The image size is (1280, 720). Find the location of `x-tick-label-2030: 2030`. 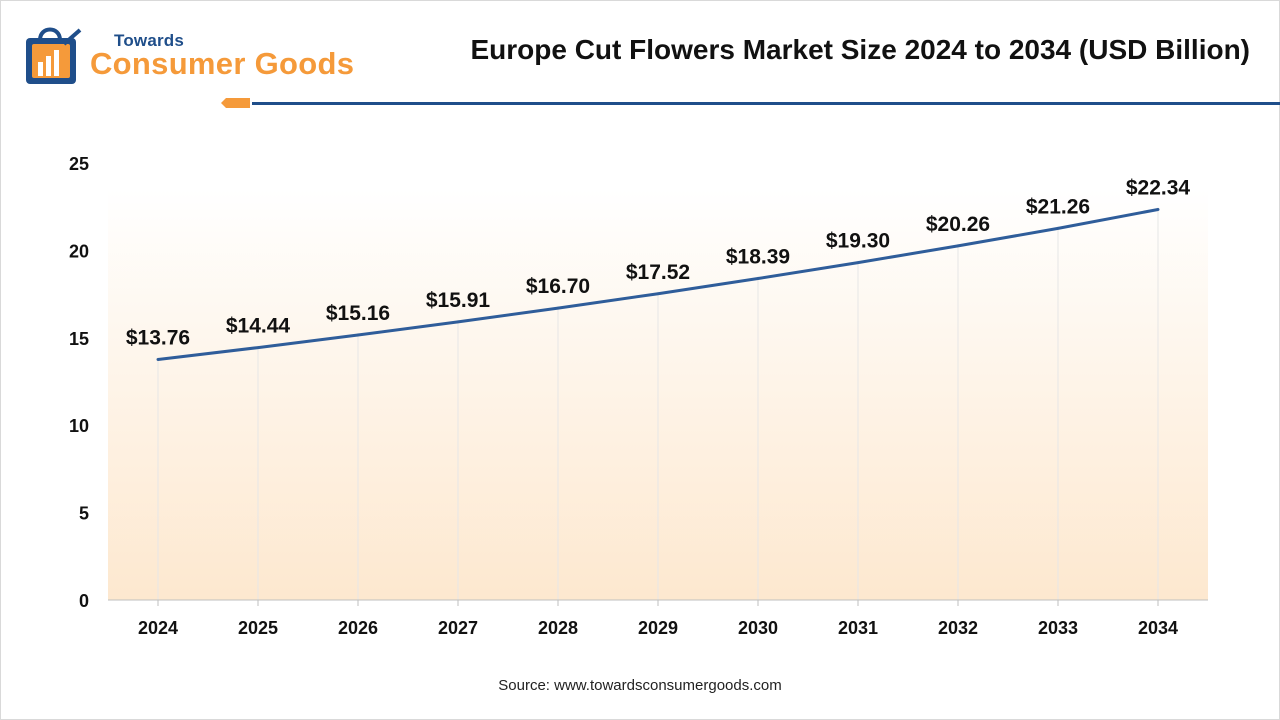

x-tick-label-2030: 2030 is located at coordinates (758, 628).